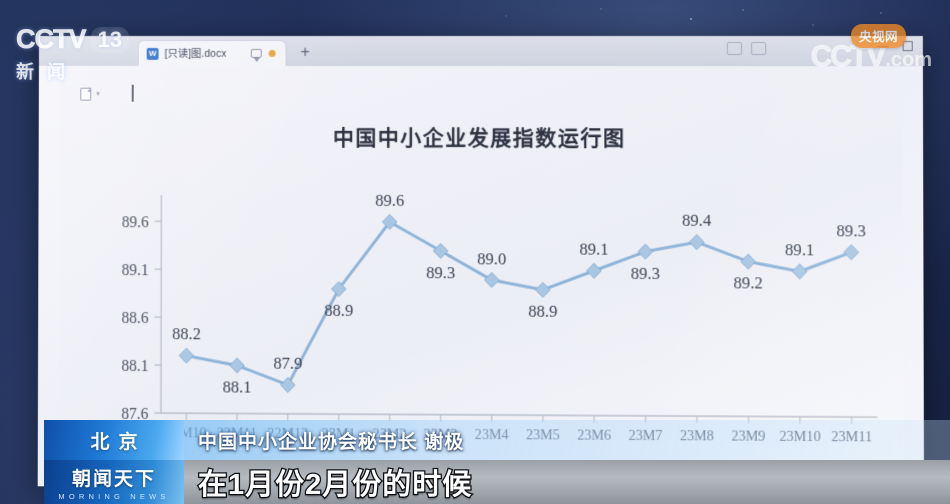  Describe the element at coordinates (287, 363) in the screenshot. I see `svg-text: 87.9` at that location.